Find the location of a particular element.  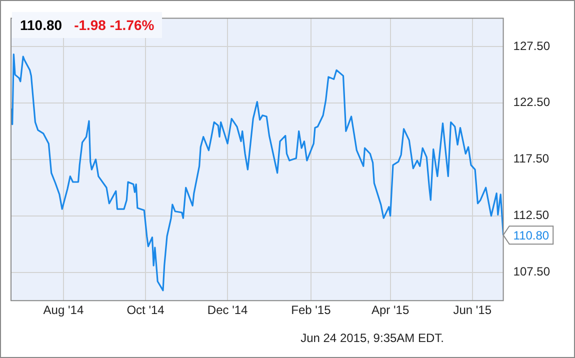

chart-title: 110.80 is located at coordinates (41, 25).